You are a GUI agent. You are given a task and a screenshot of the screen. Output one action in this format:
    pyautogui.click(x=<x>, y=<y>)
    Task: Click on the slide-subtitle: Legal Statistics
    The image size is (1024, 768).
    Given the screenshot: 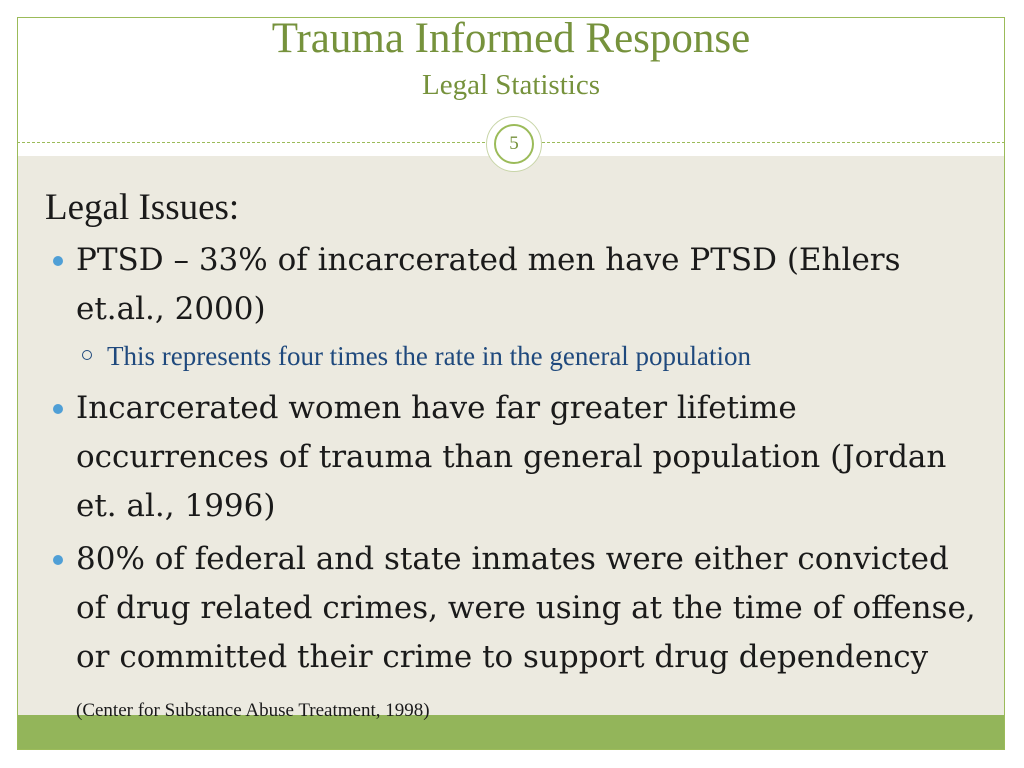 What is the action you would take?
    pyautogui.click(x=511, y=85)
    